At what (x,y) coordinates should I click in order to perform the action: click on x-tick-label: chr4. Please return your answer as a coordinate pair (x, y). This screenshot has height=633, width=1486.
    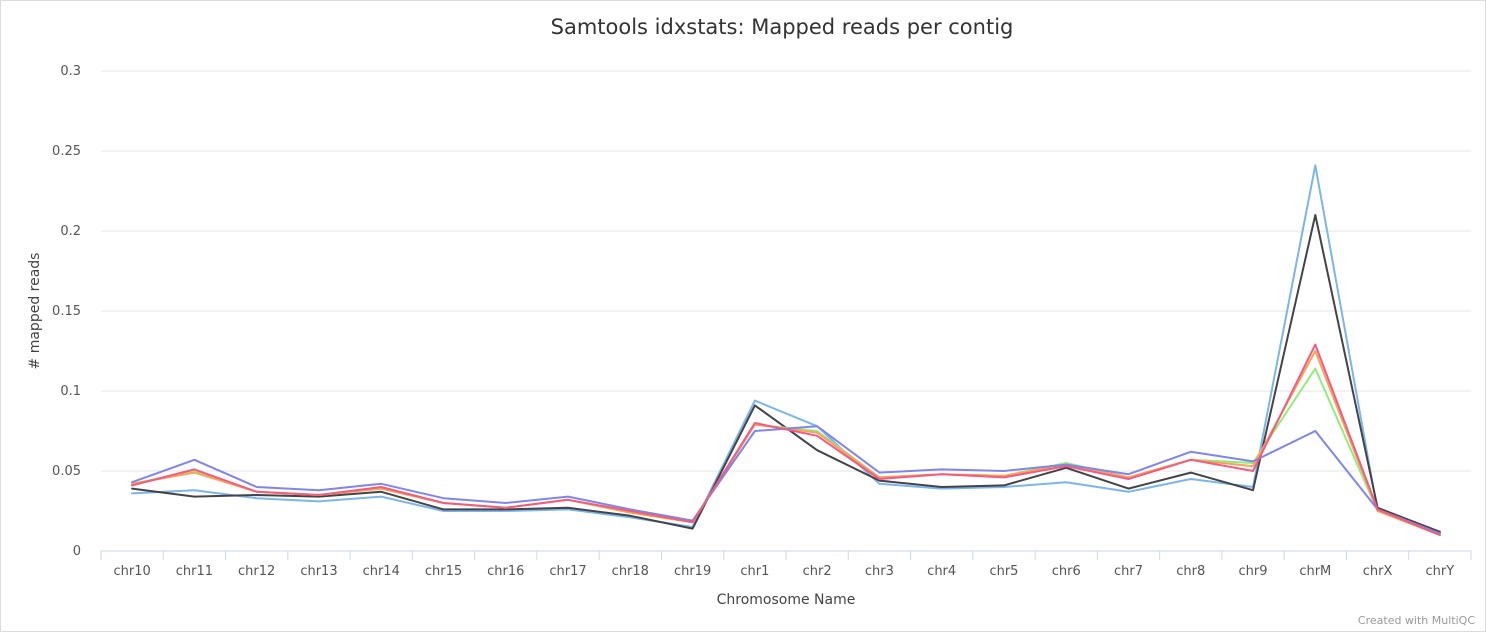
    Looking at the image, I should click on (941, 571).